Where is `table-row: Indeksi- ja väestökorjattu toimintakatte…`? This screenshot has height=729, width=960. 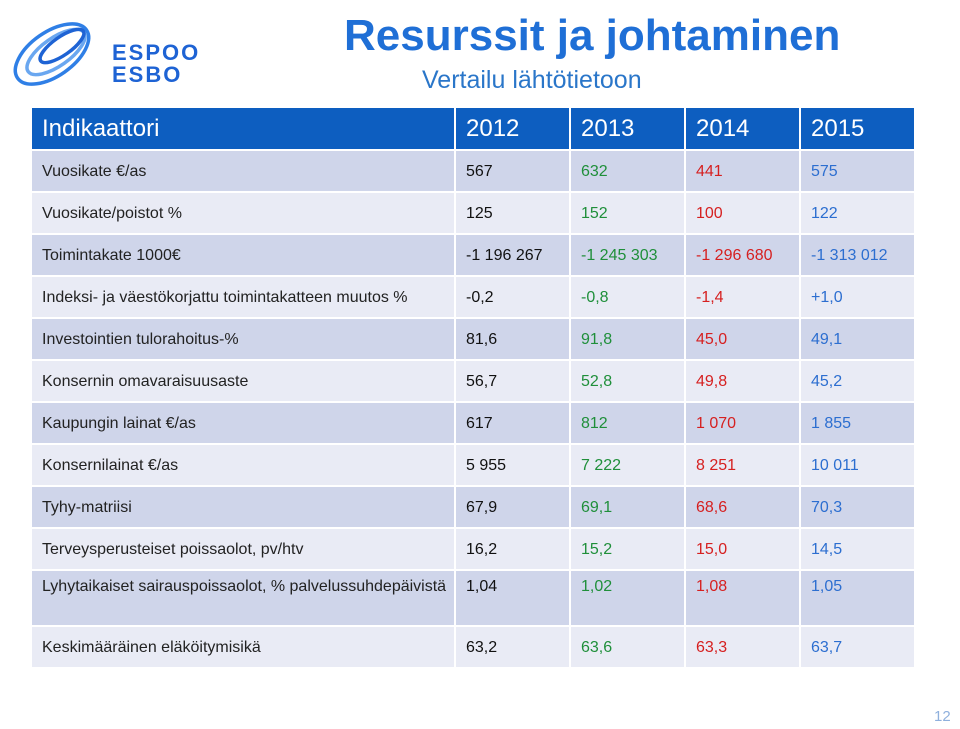
table-row: Indeksi- ja väestökorjattu toimintakatte… is located at coordinates (474, 297).